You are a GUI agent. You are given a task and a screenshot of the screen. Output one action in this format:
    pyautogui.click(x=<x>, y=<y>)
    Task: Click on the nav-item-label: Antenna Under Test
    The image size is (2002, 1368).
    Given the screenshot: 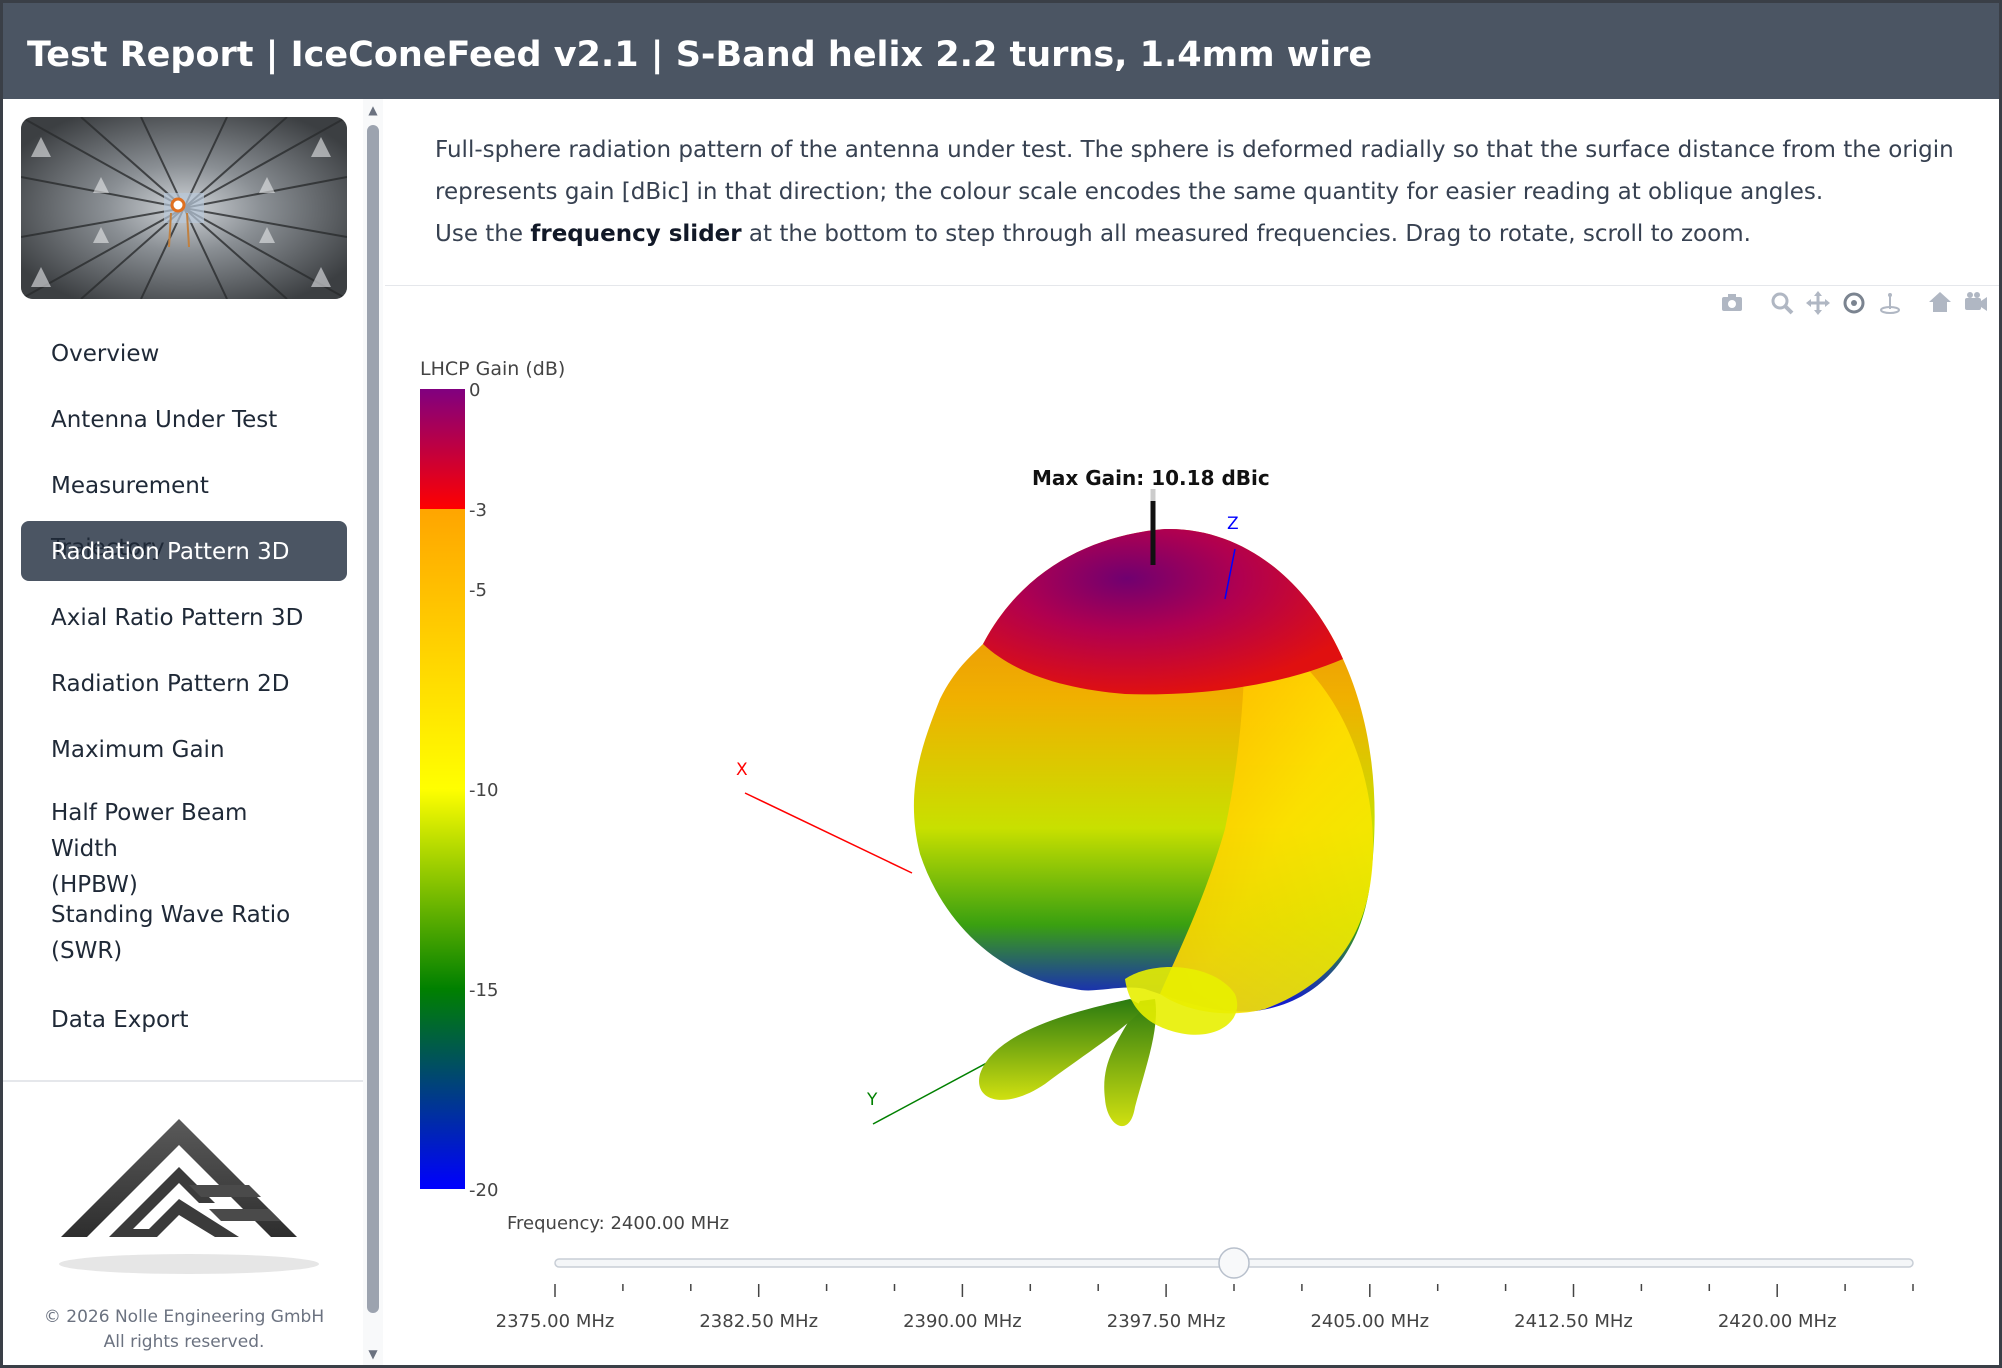 What is the action you would take?
    pyautogui.click(x=164, y=420)
    